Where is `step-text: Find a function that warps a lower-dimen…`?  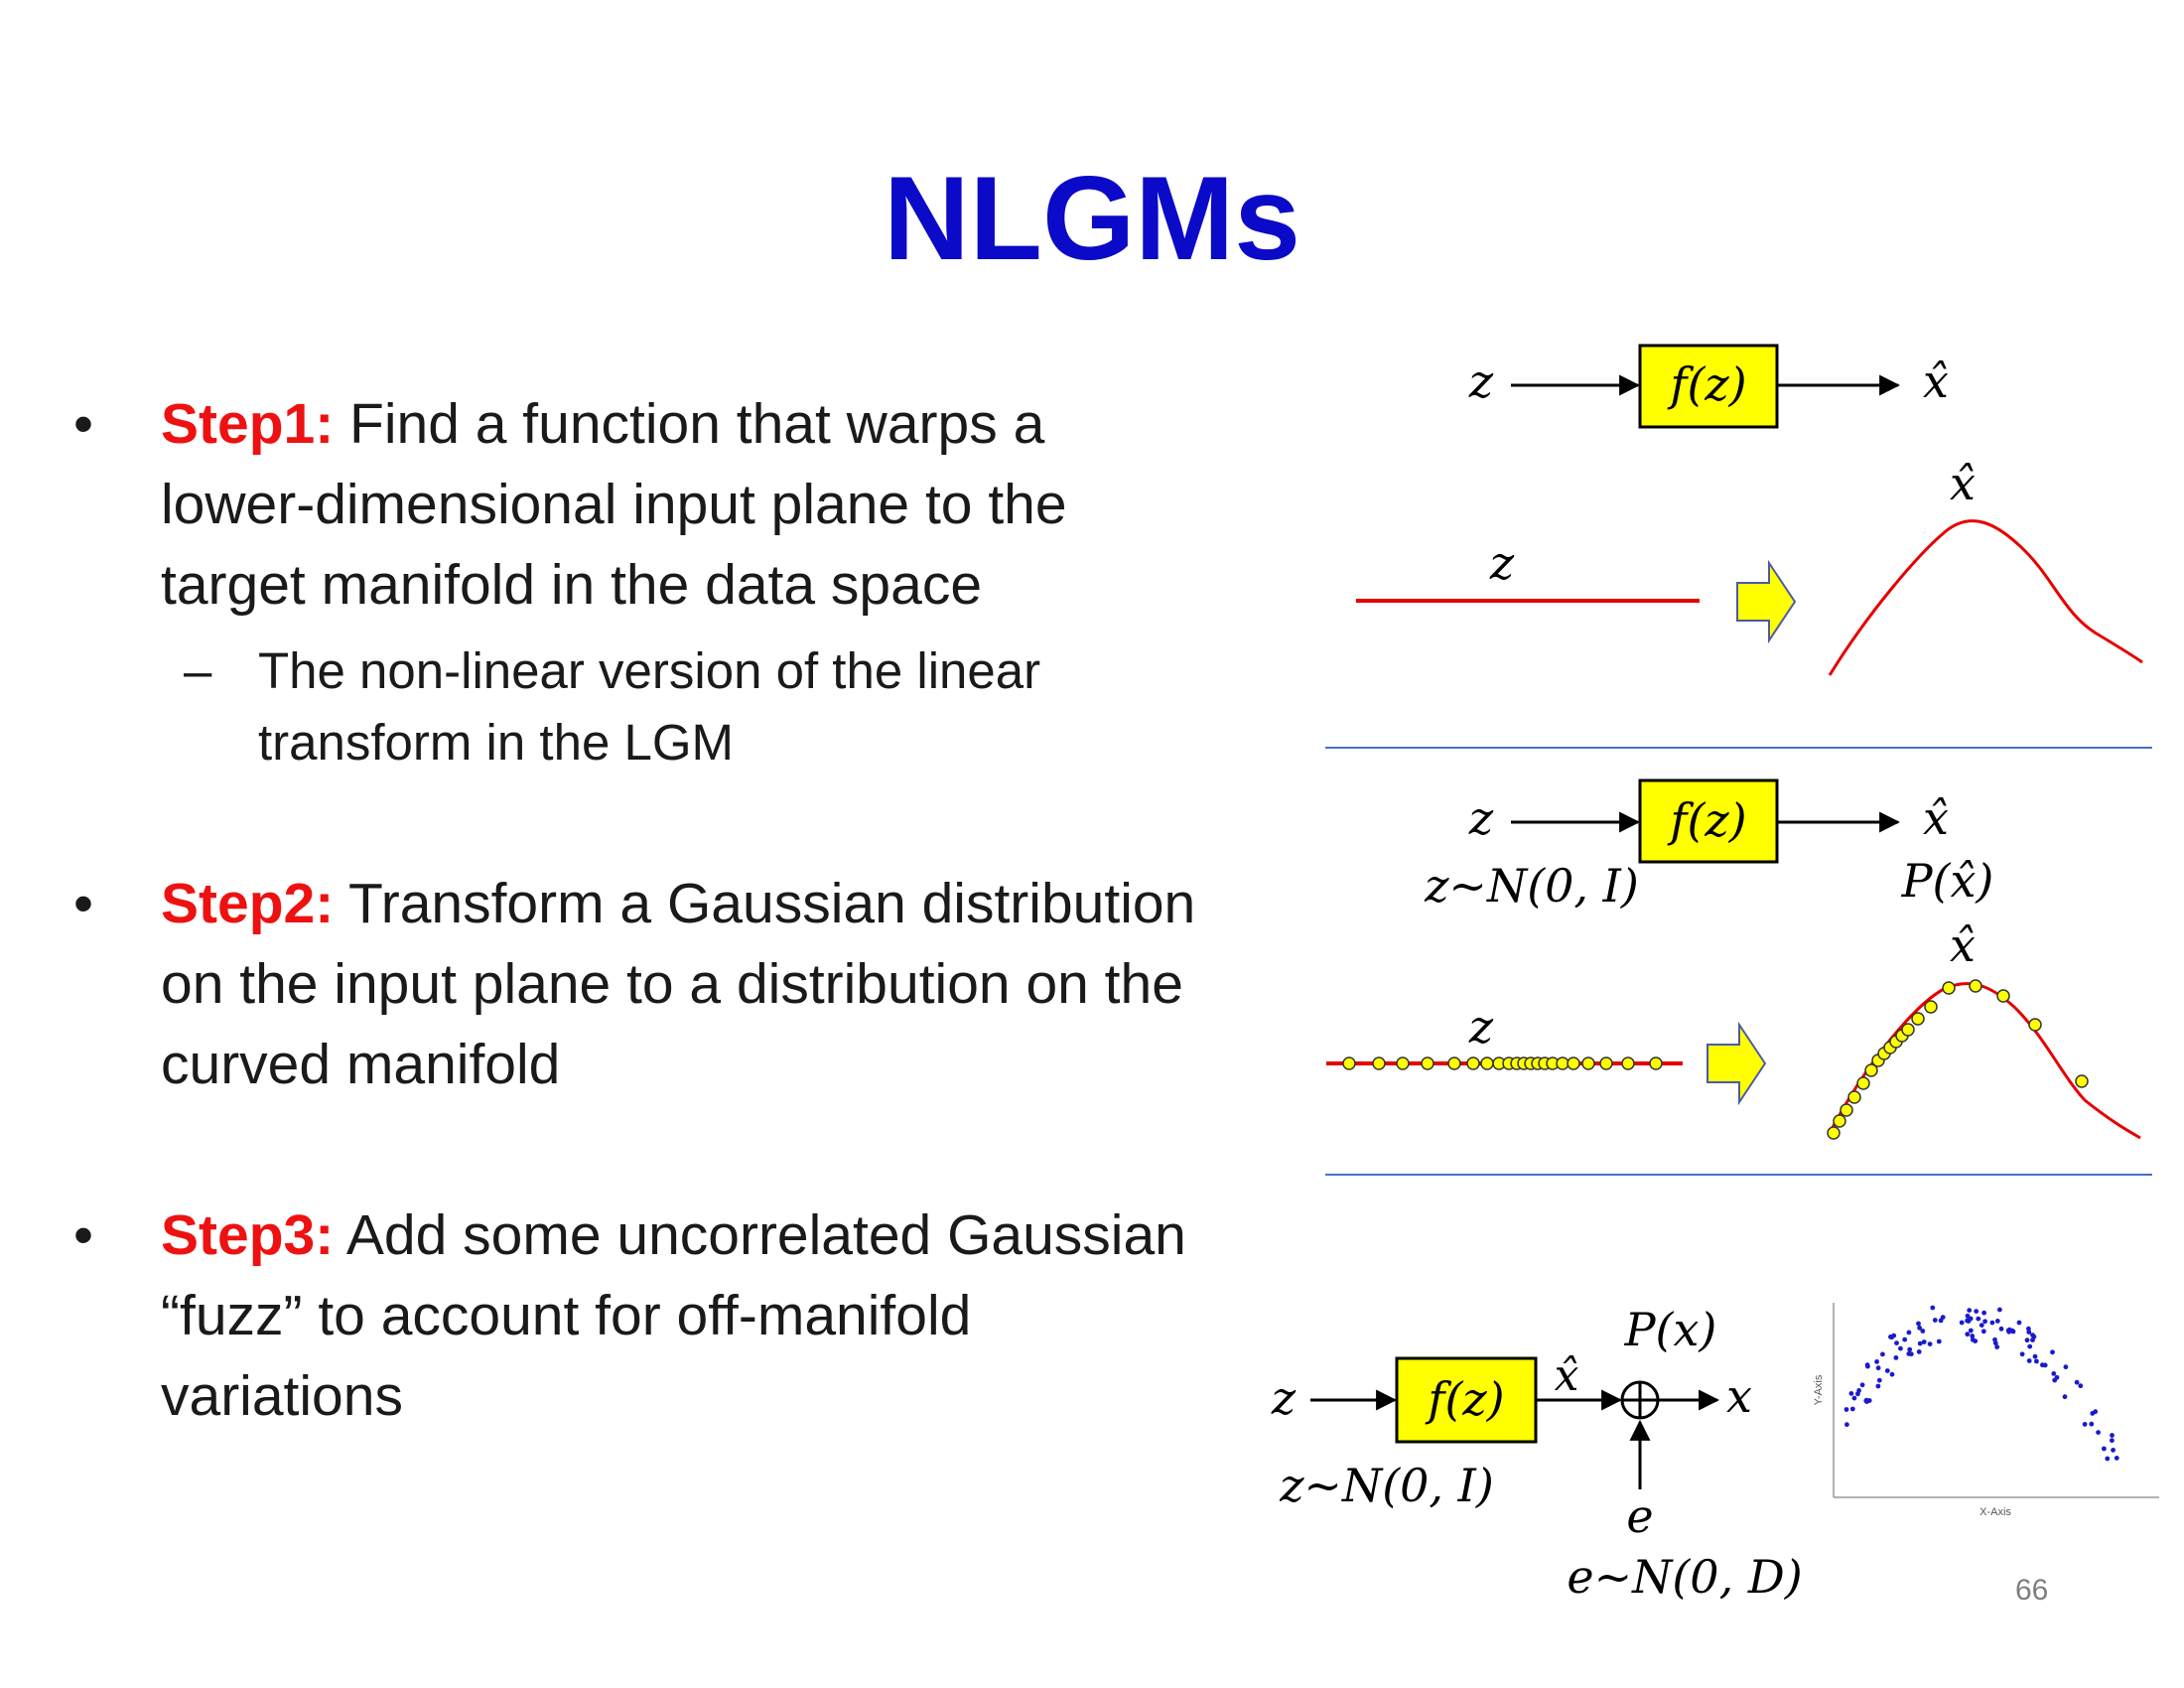
step-text: Find a function that warps a lower-dimen… is located at coordinates (614, 504).